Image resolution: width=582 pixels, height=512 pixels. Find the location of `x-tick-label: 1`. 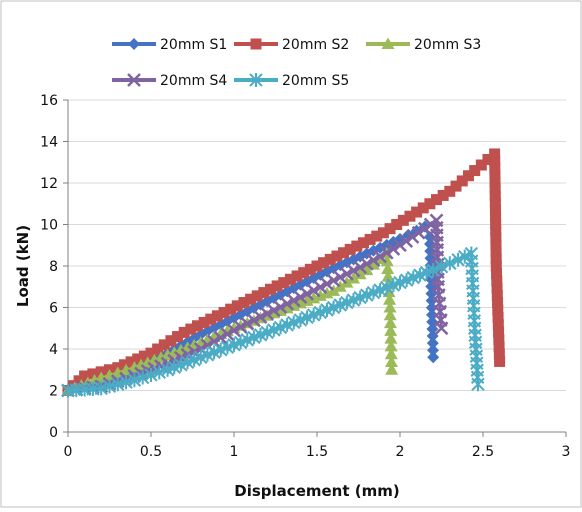

x-tick-label: 1 is located at coordinates (234, 452).